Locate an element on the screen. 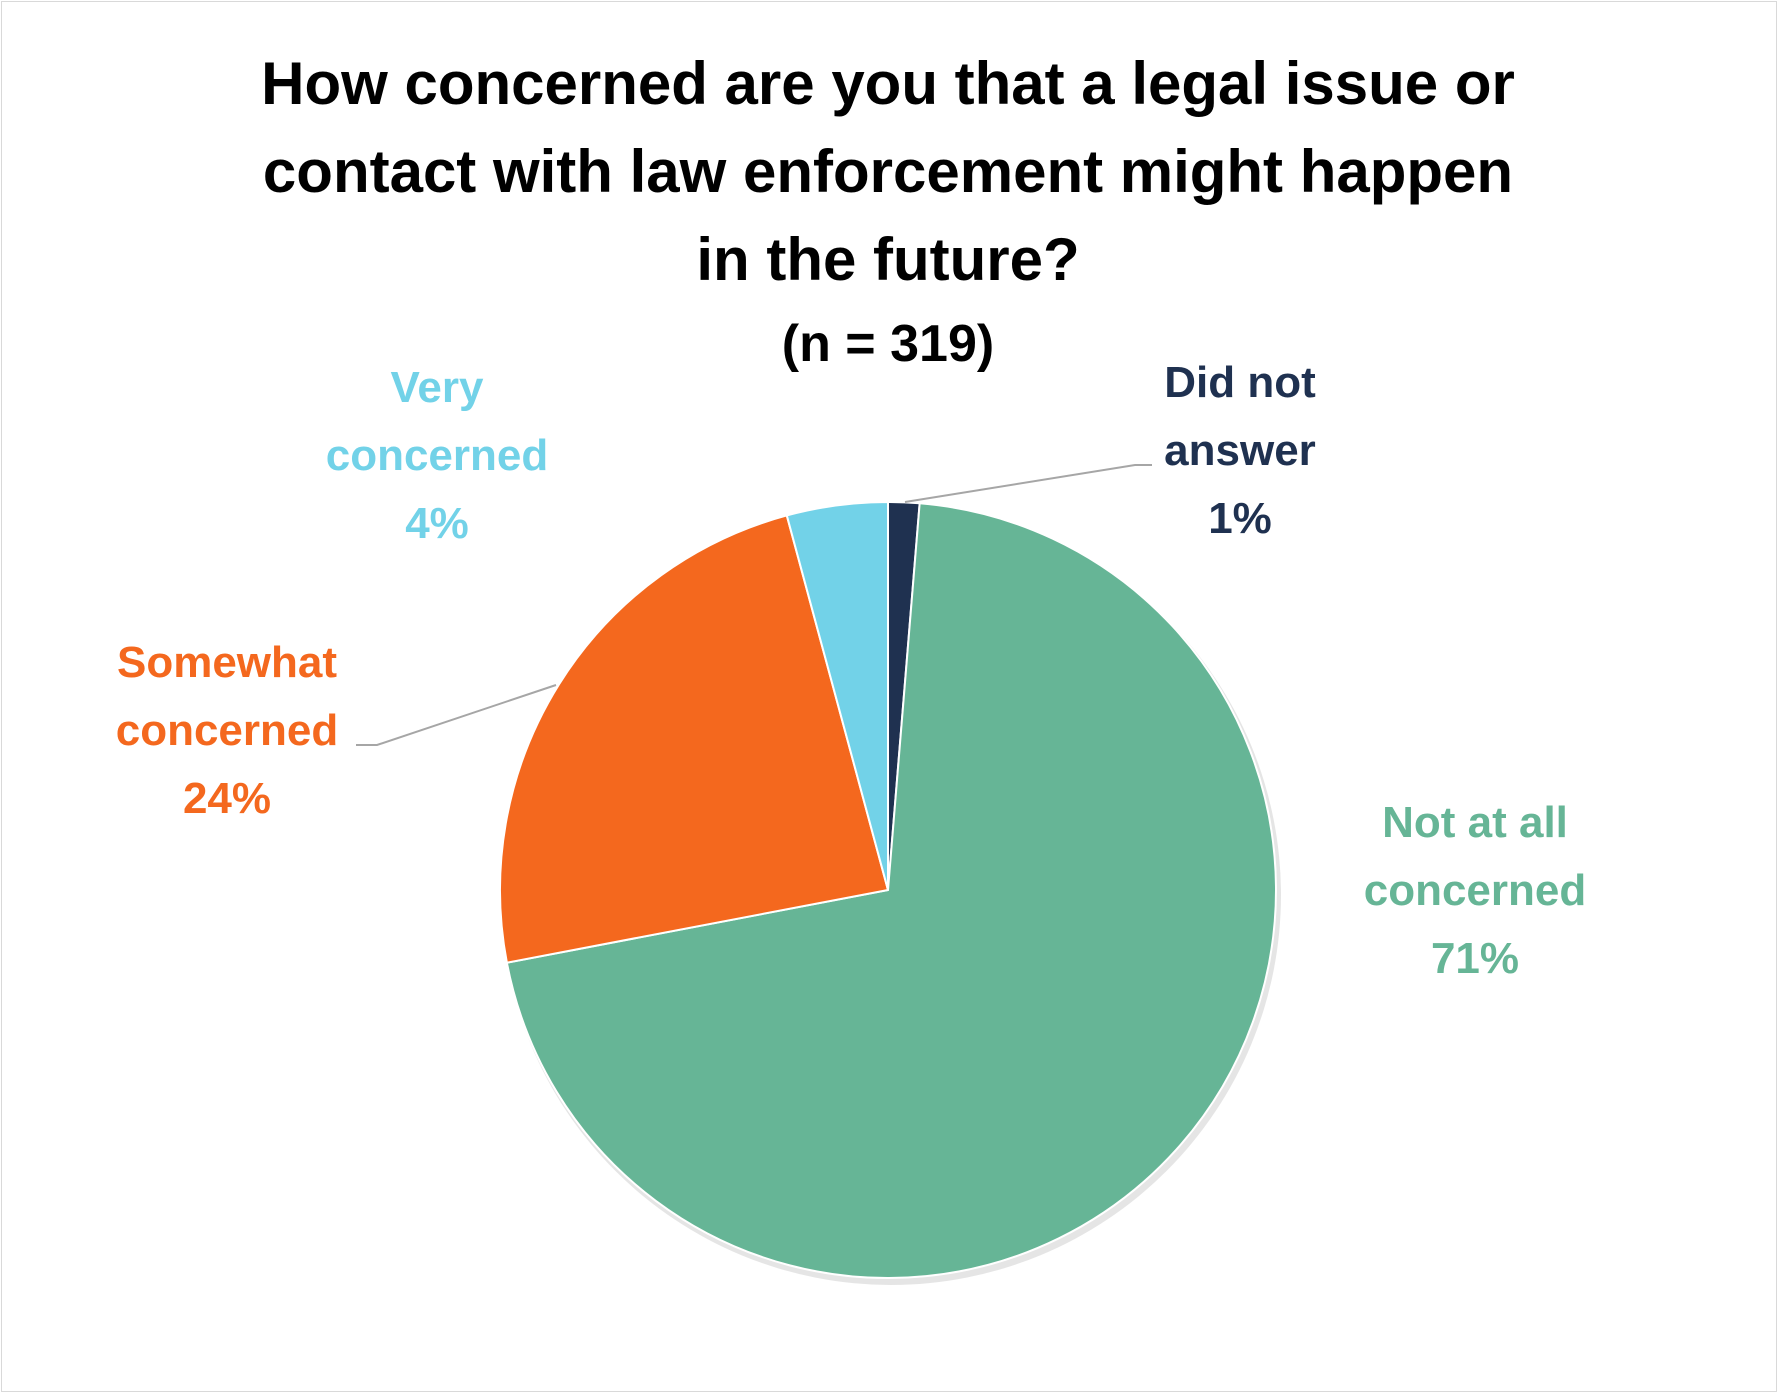 The height and width of the screenshot is (1393, 1778). slice-value-label: 4% is located at coordinates (437, 523).